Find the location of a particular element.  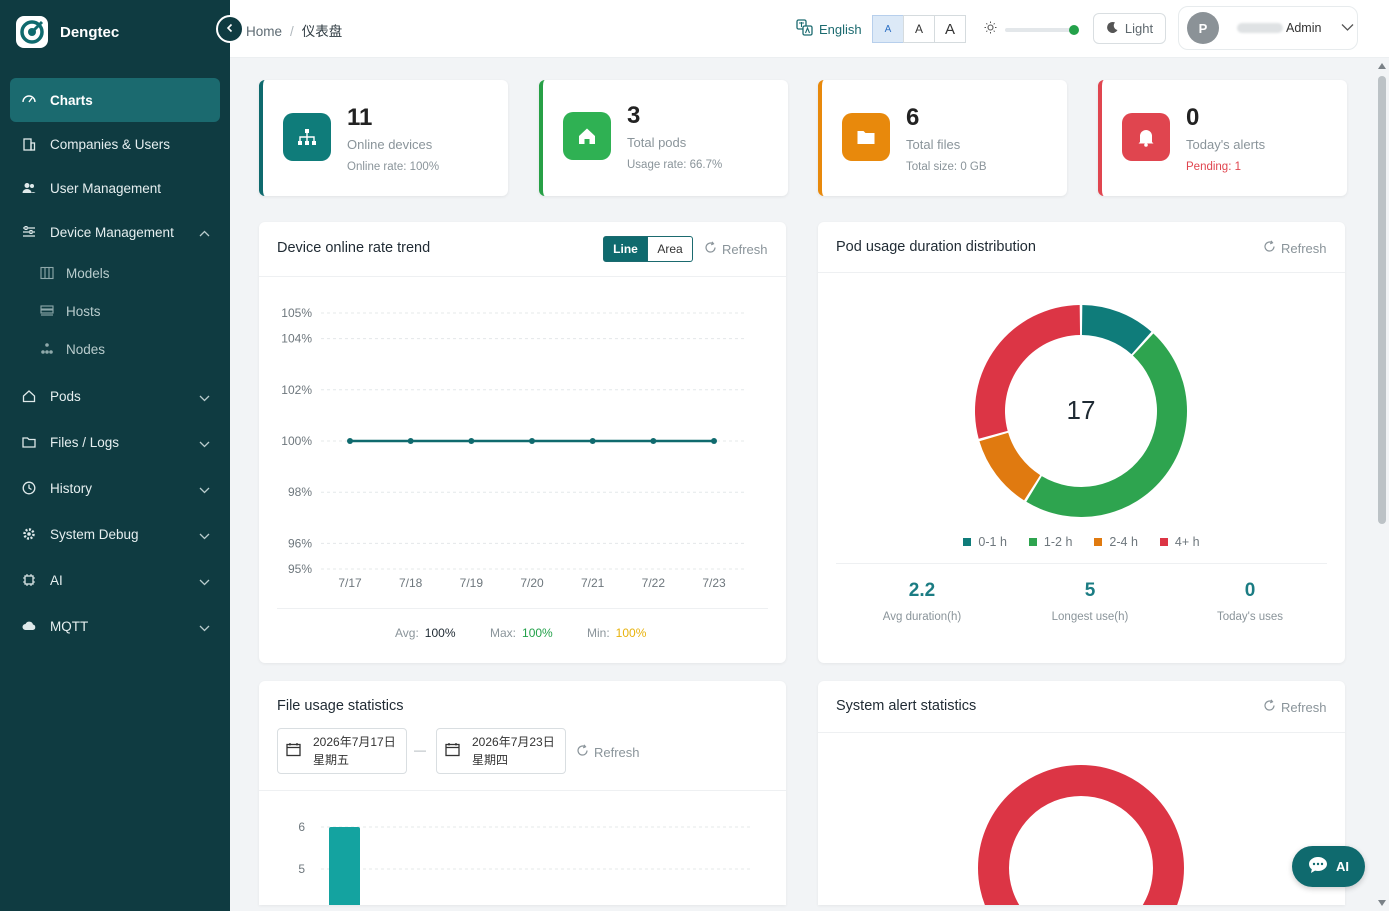

slider-knob is located at coordinates (1074, 30).